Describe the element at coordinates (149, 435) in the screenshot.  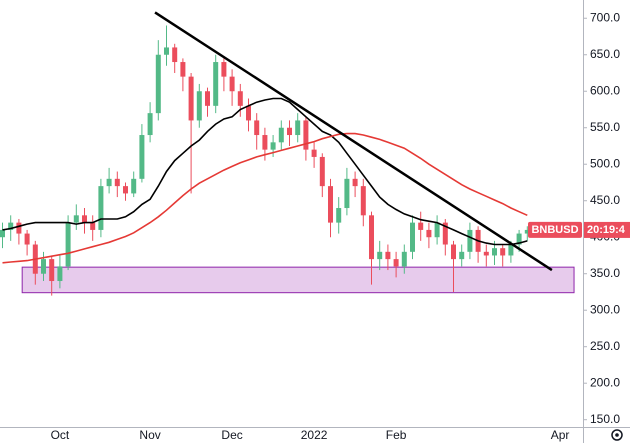
I see `x-tick-label: Nov` at that location.